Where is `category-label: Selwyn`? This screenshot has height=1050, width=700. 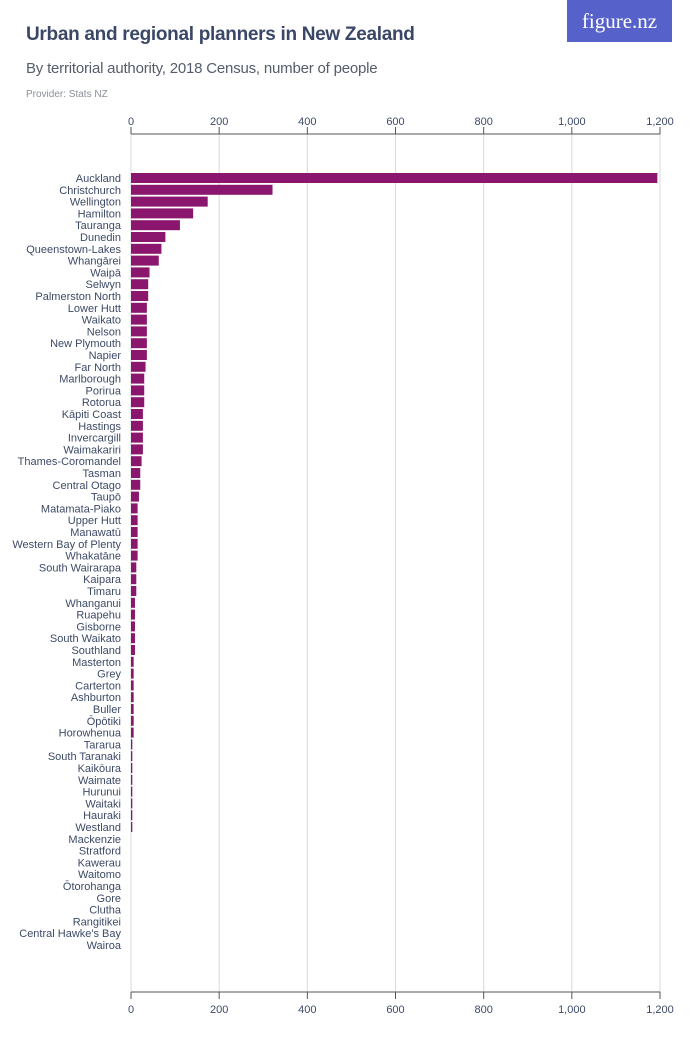 category-label: Selwyn is located at coordinates (103, 285).